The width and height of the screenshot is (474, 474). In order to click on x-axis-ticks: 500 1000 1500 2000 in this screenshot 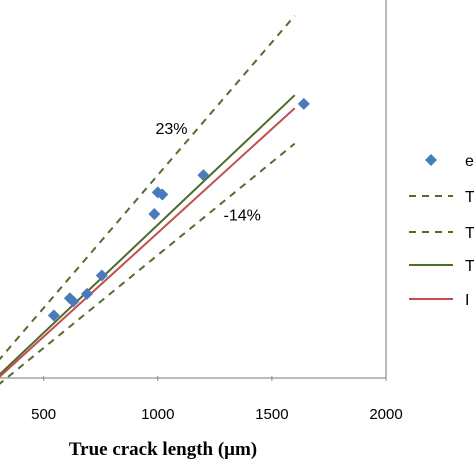, I will do `click(217, 399)`.